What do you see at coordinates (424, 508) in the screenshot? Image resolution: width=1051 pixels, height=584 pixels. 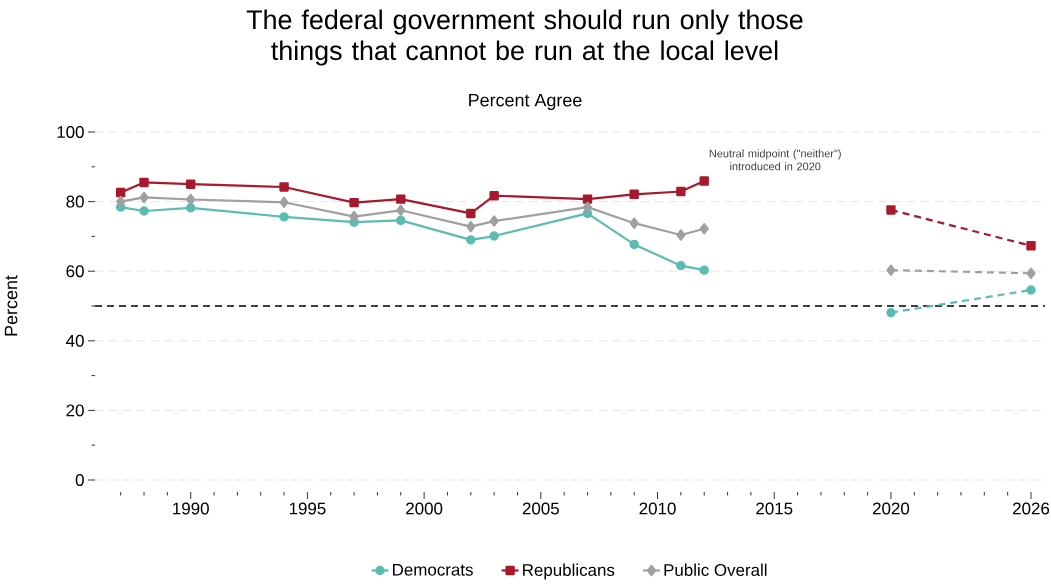 I see `x-tick-label: 2000` at bounding box center [424, 508].